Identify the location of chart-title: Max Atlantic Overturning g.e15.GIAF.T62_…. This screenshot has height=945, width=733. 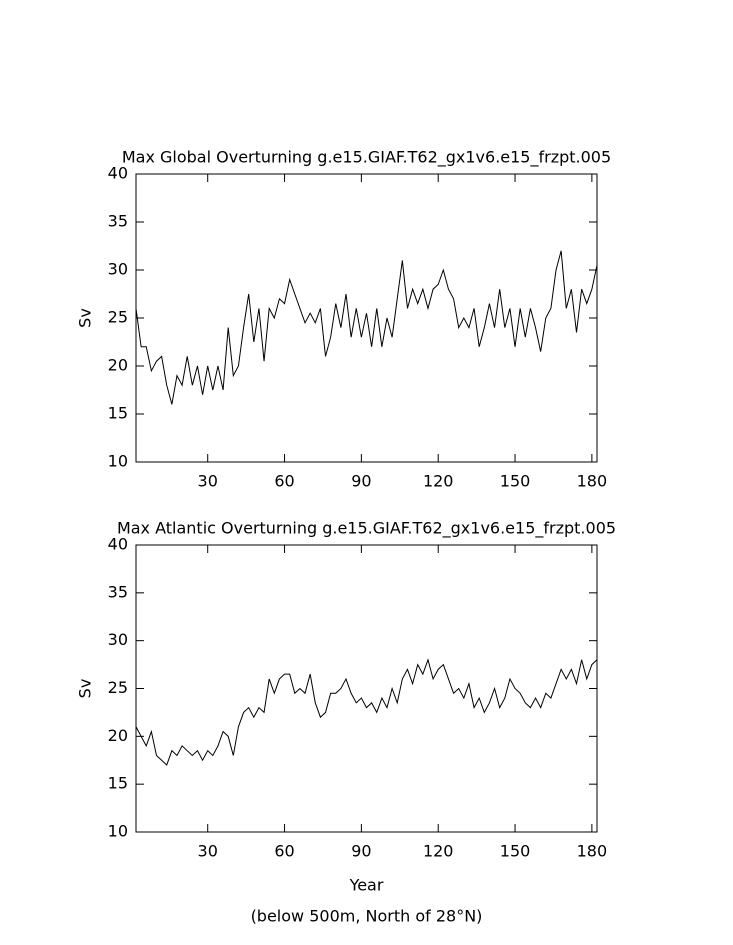
(366, 529).